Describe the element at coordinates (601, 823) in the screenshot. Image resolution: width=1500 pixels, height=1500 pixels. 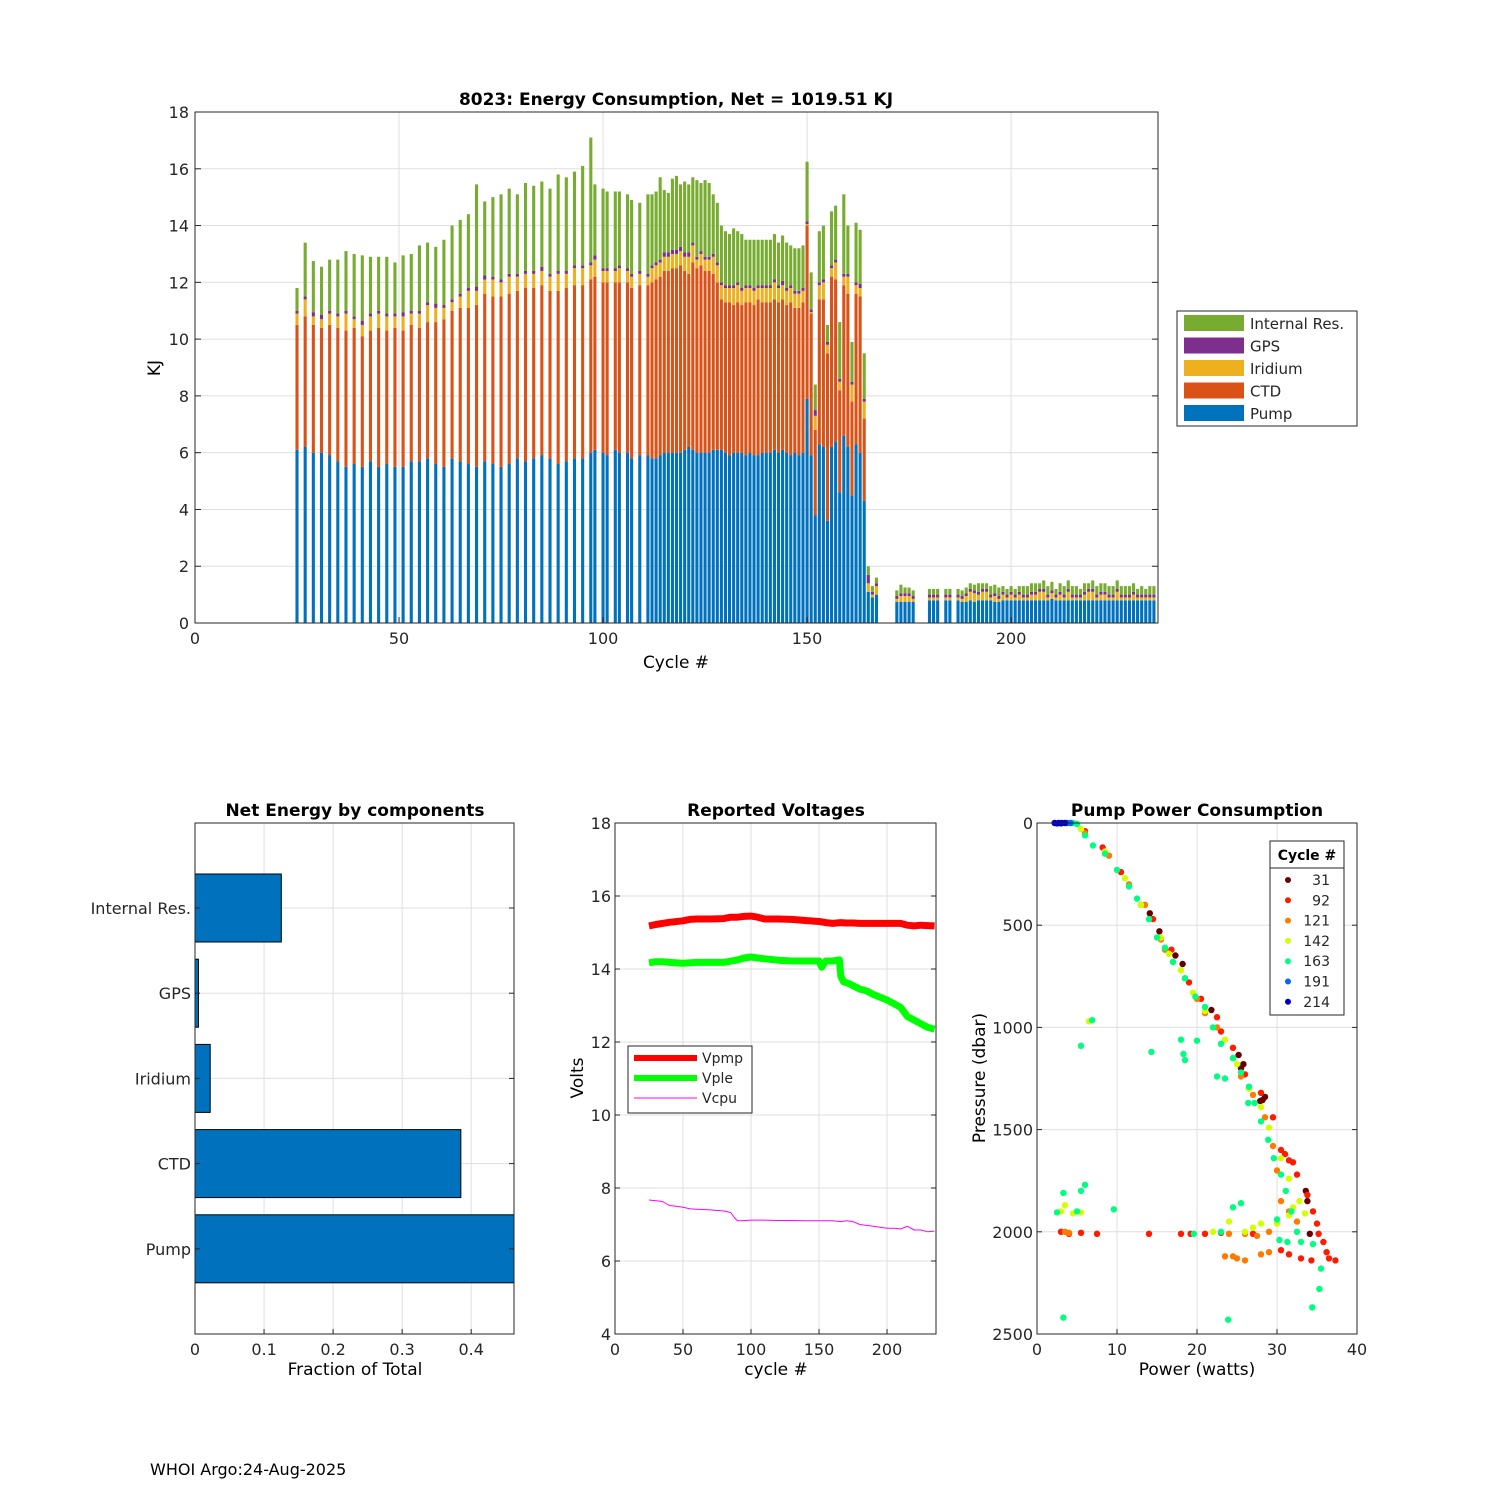
I see `y-tick-label: 18` at that location.